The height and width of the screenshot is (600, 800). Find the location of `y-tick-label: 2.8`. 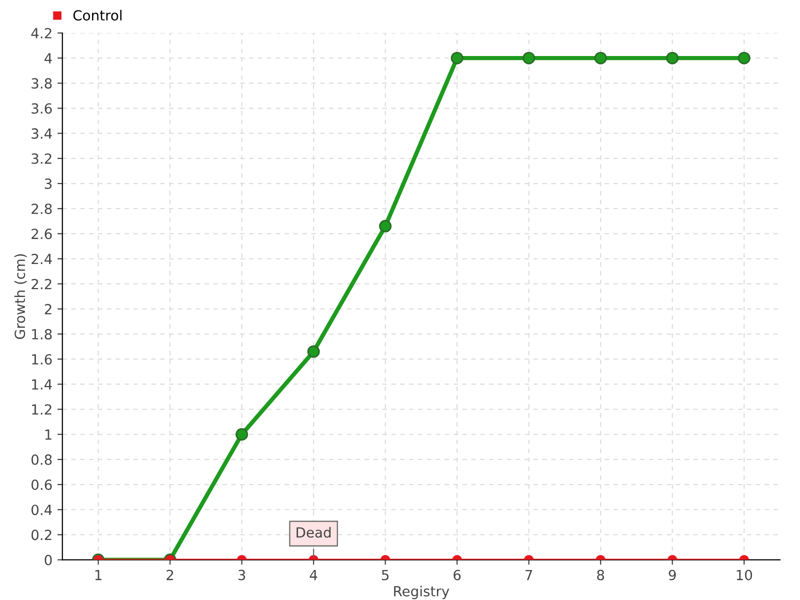

y-tick-label: 2.8 is located at coordinates (42, 209).